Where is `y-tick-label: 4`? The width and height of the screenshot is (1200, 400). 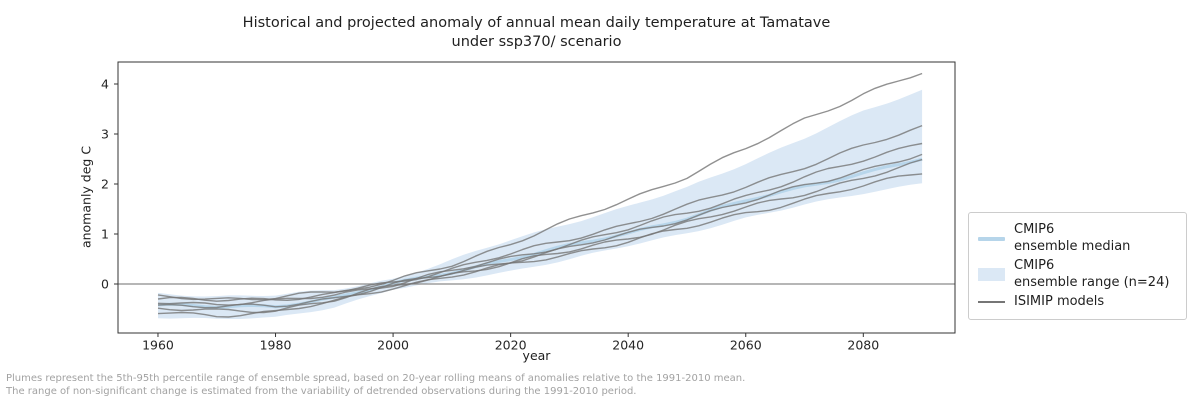
y-tick-label: 4 is located at coordinates (105, 83).